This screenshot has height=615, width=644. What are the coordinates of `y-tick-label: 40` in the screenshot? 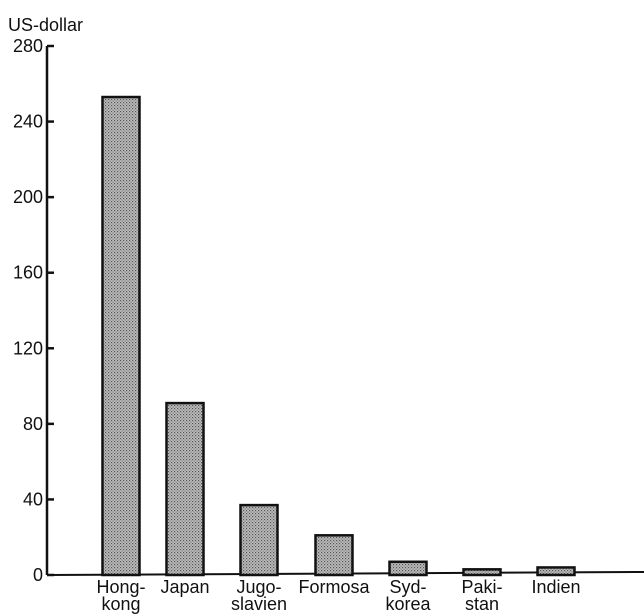 It's located at (33, 499).